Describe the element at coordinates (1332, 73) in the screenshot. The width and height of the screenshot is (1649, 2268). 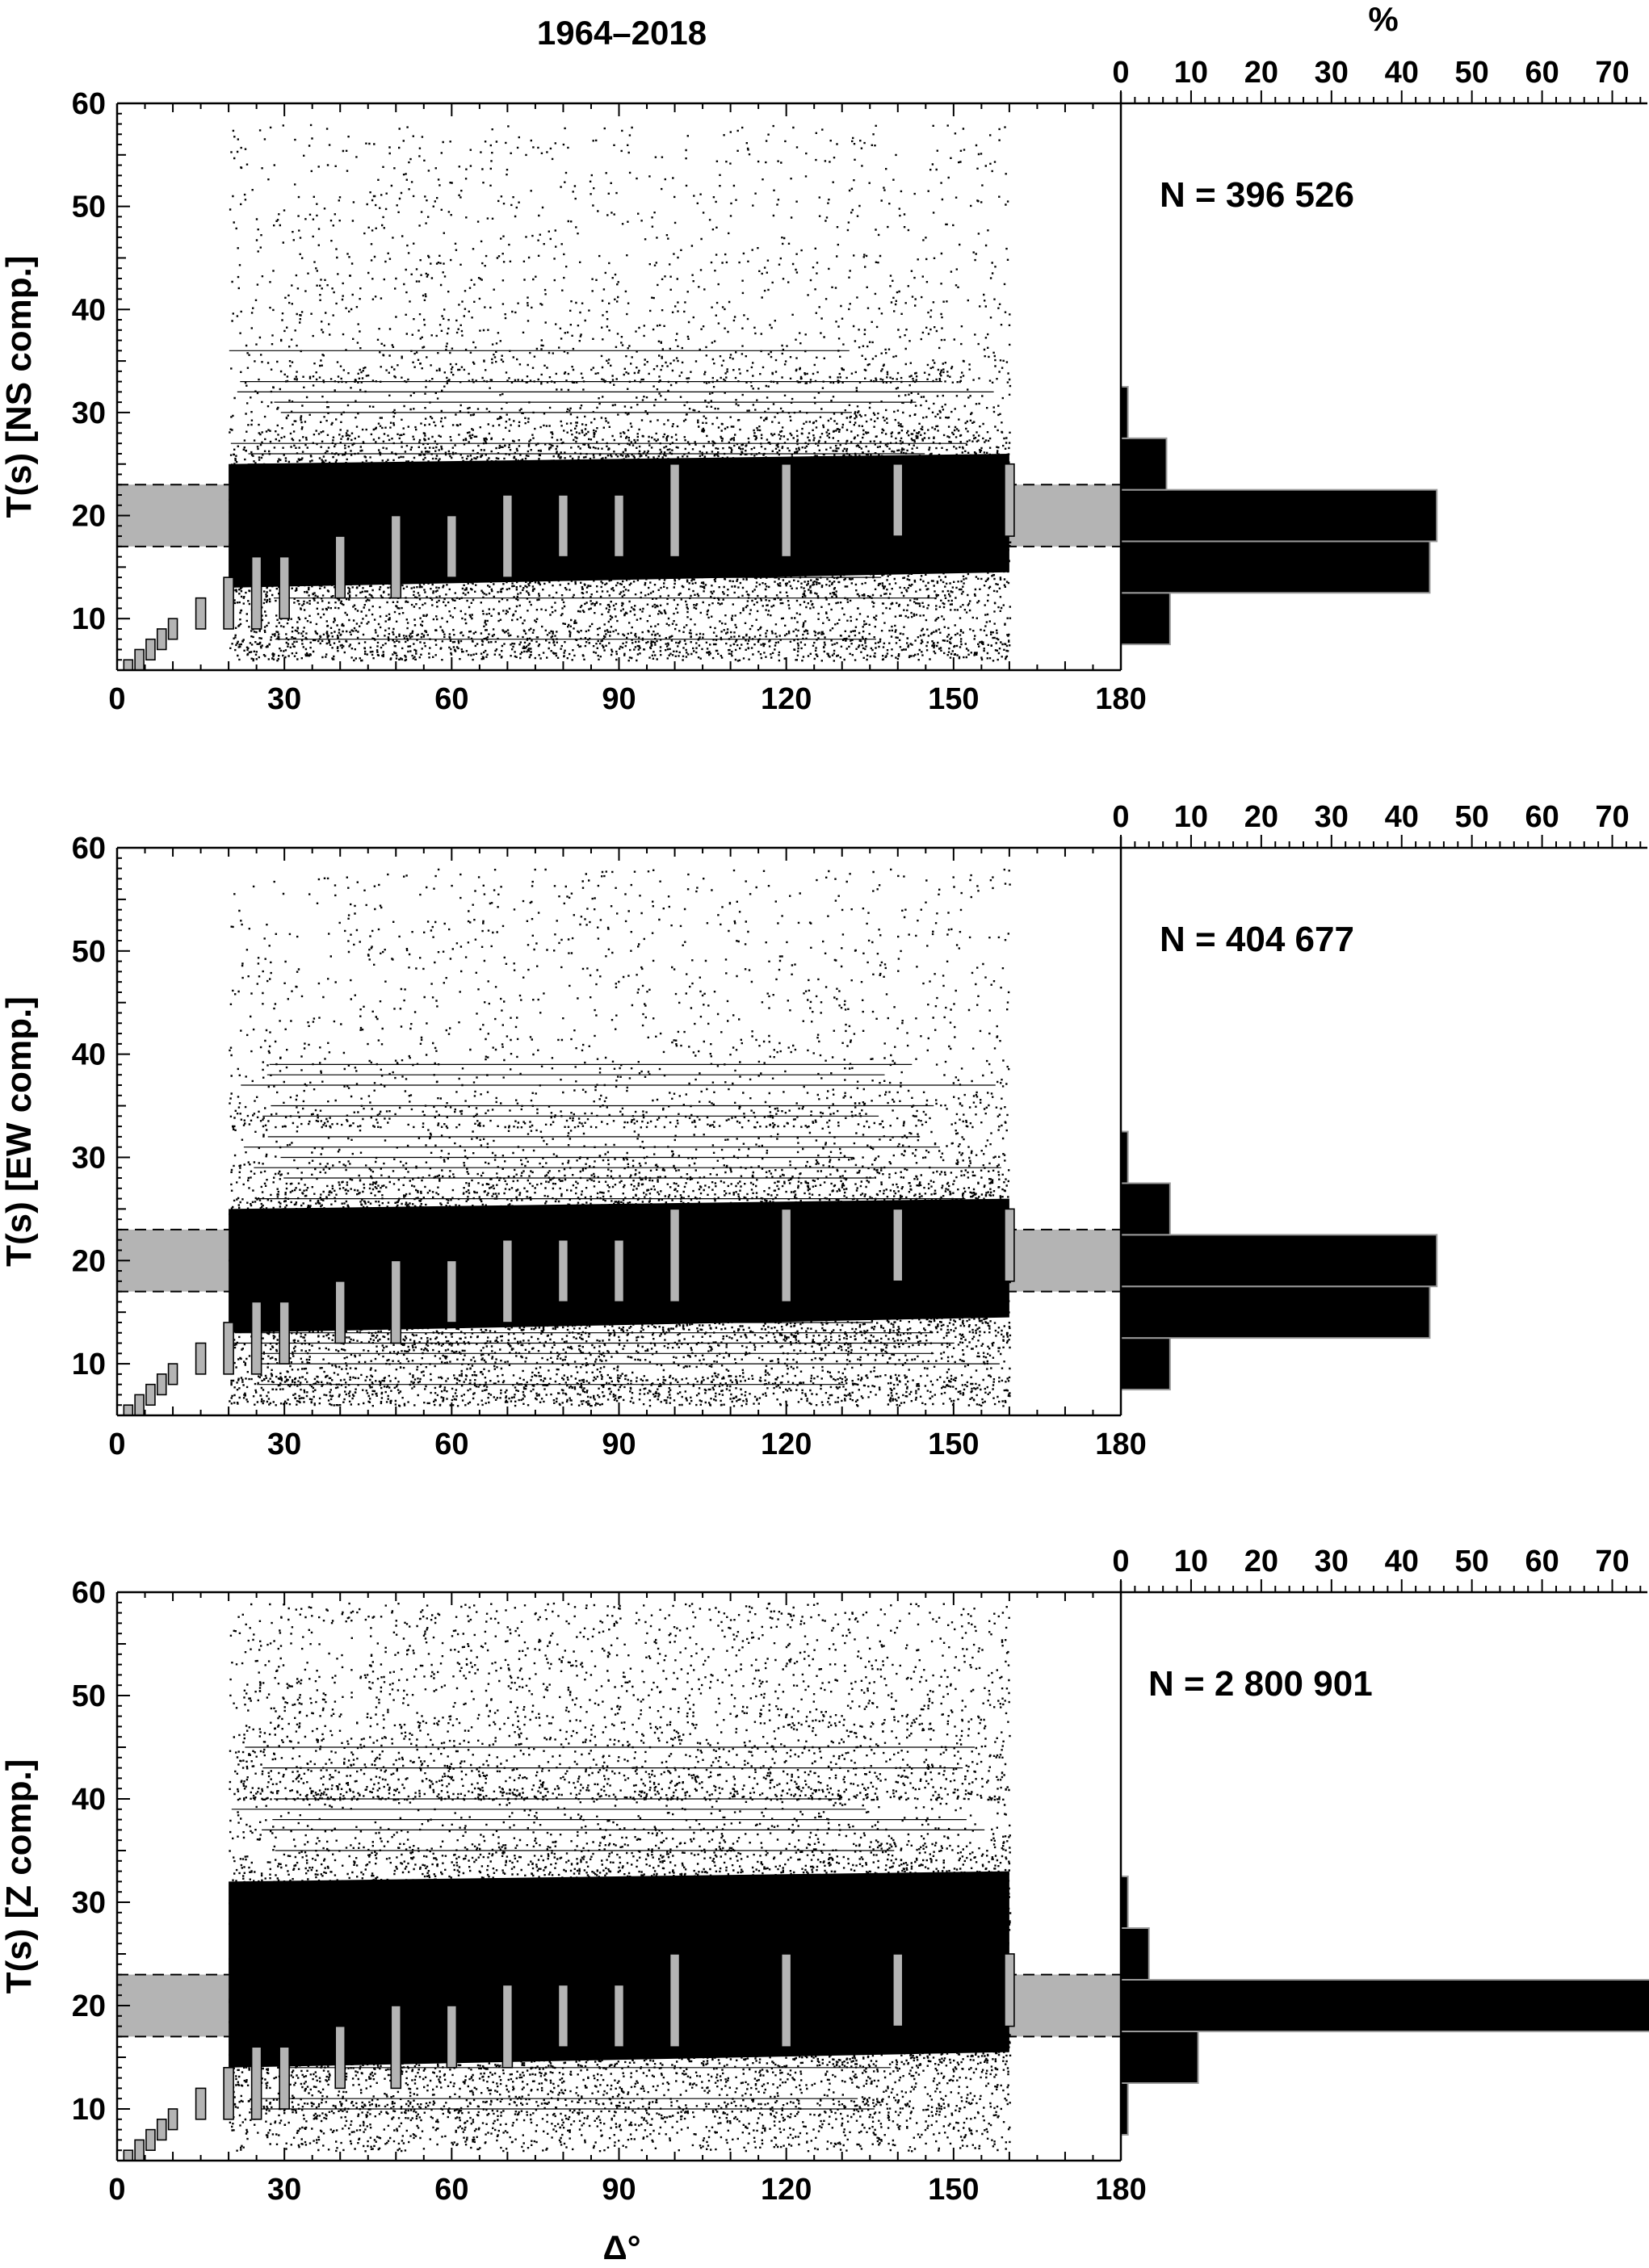
I see `histogram-tick-label: 30` at that location.